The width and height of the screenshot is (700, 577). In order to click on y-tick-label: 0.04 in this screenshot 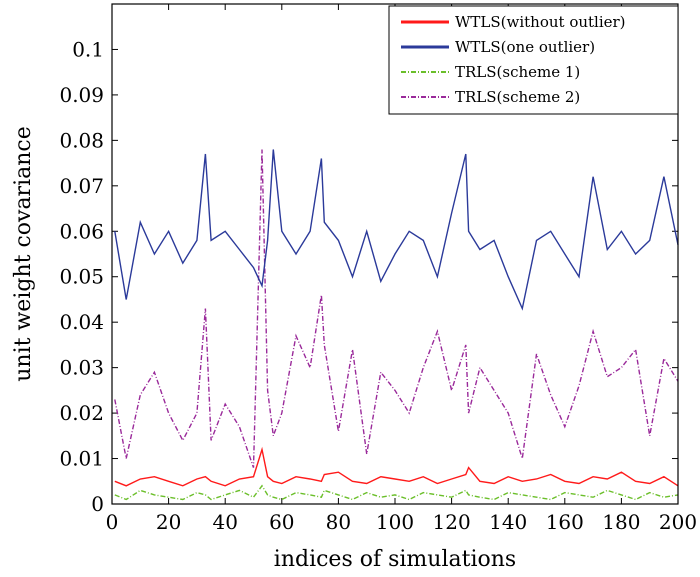, I will do `click(81, 322)`.